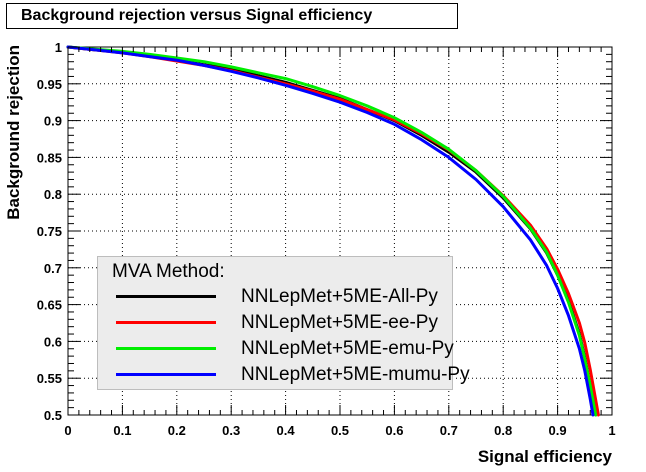 This screenshot has height=472, width=646. Describe the element at coordinates (49, 378) in the screenshot. I see `y-tick-label: 0.55` at that location.